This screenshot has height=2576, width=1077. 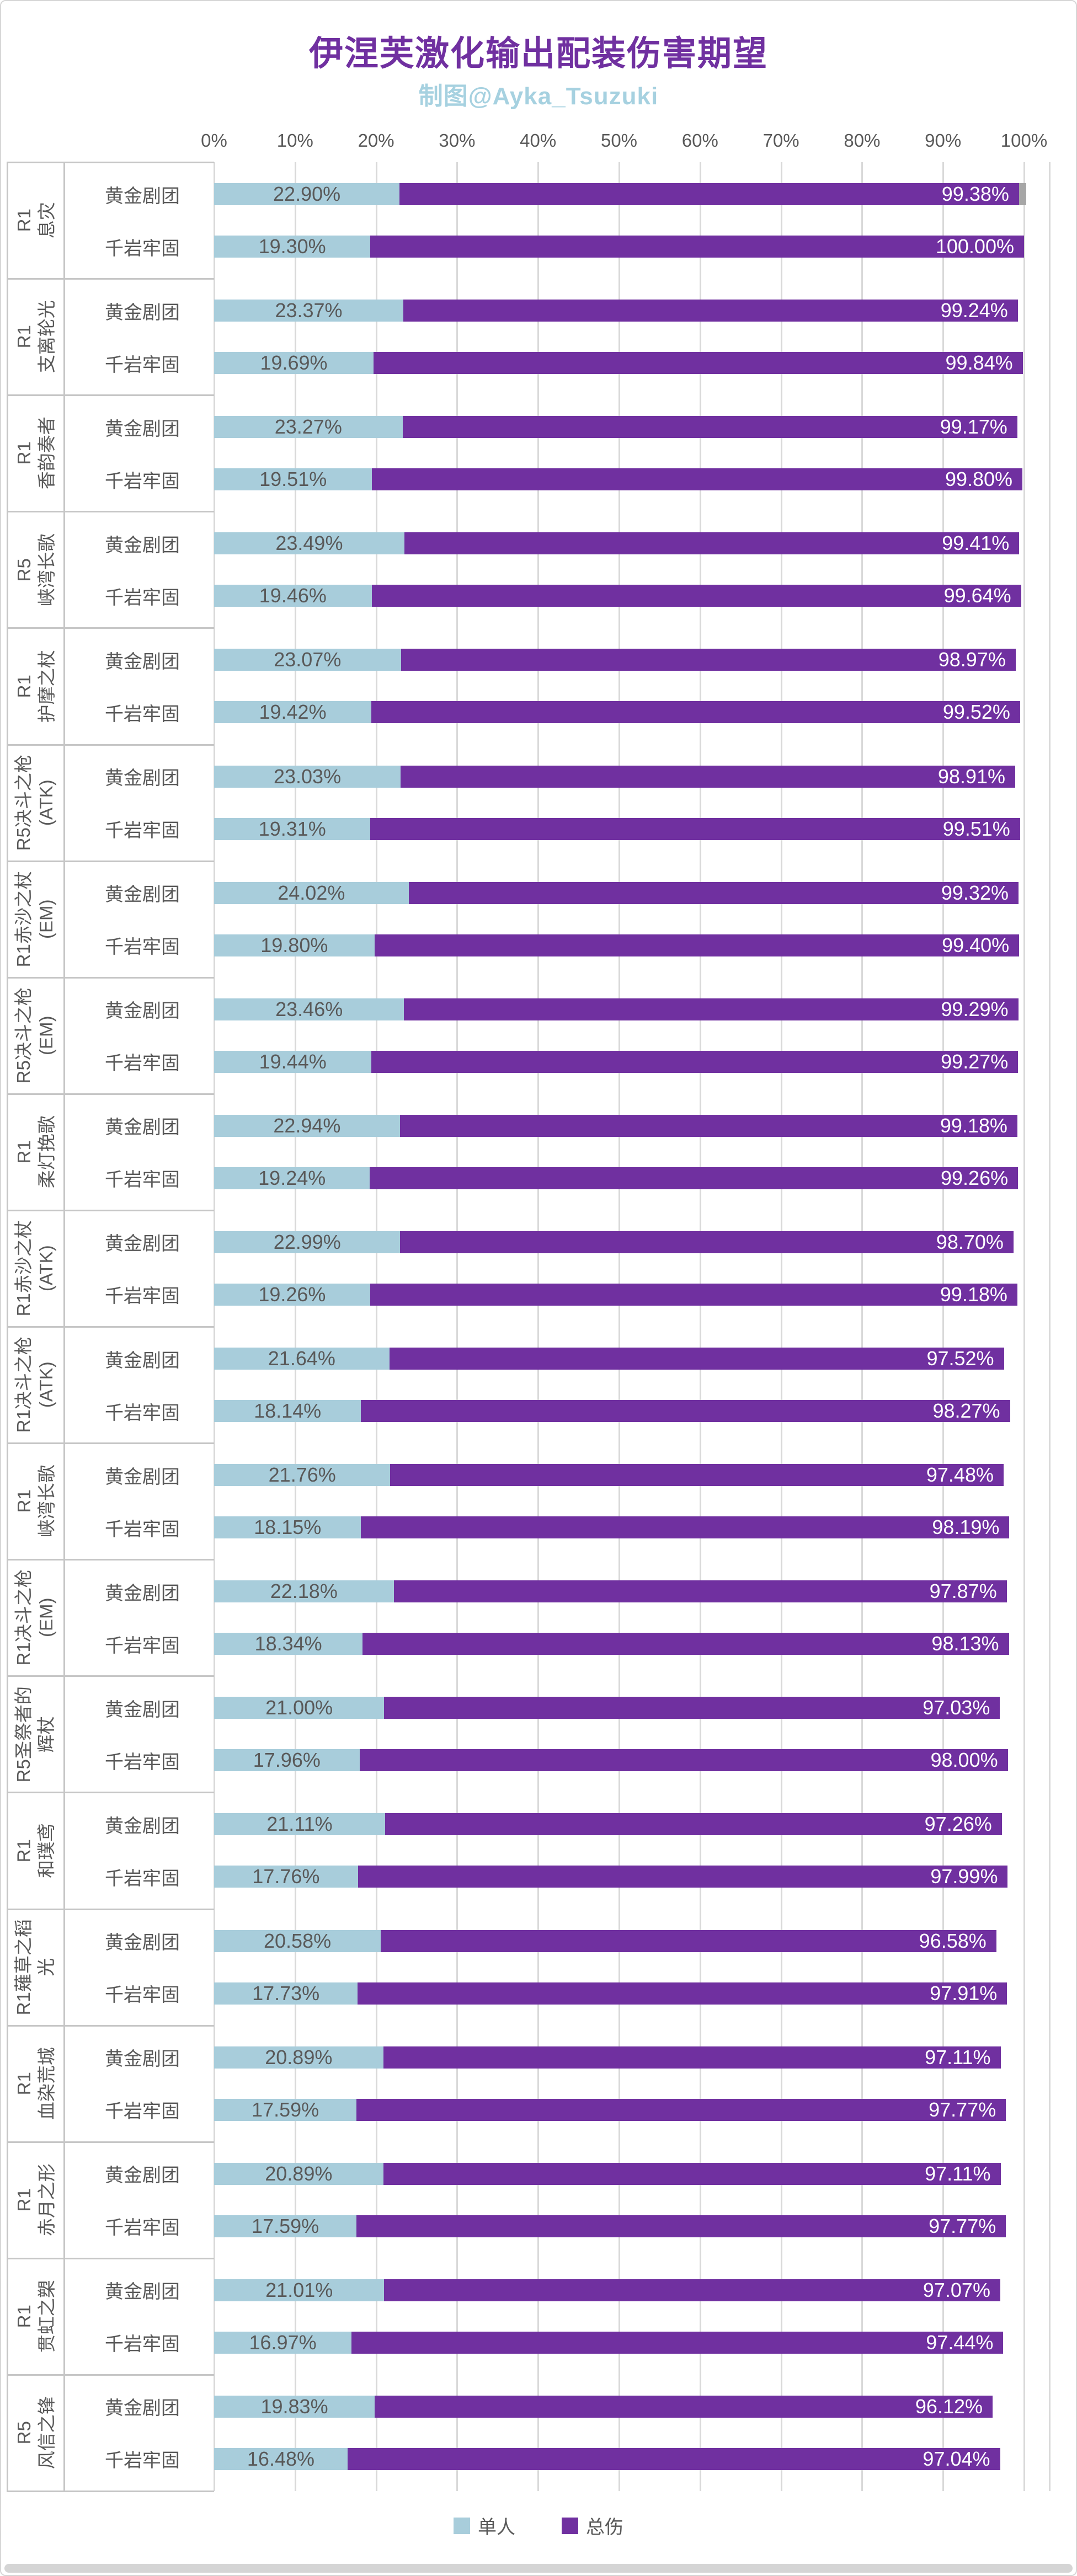 What do you see at coordinates (293, 1061) in the screenshot?
I see `solo-value-label: 19.44%` at bounding box center [293, 1061].